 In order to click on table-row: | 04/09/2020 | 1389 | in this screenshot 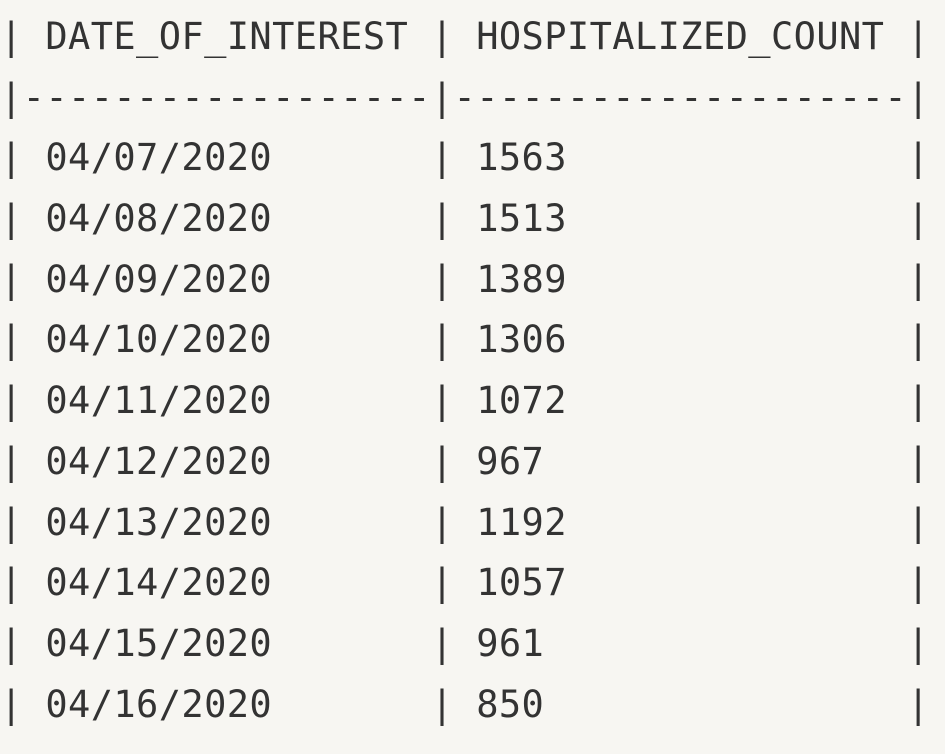, I will do `click(465, 279)`.